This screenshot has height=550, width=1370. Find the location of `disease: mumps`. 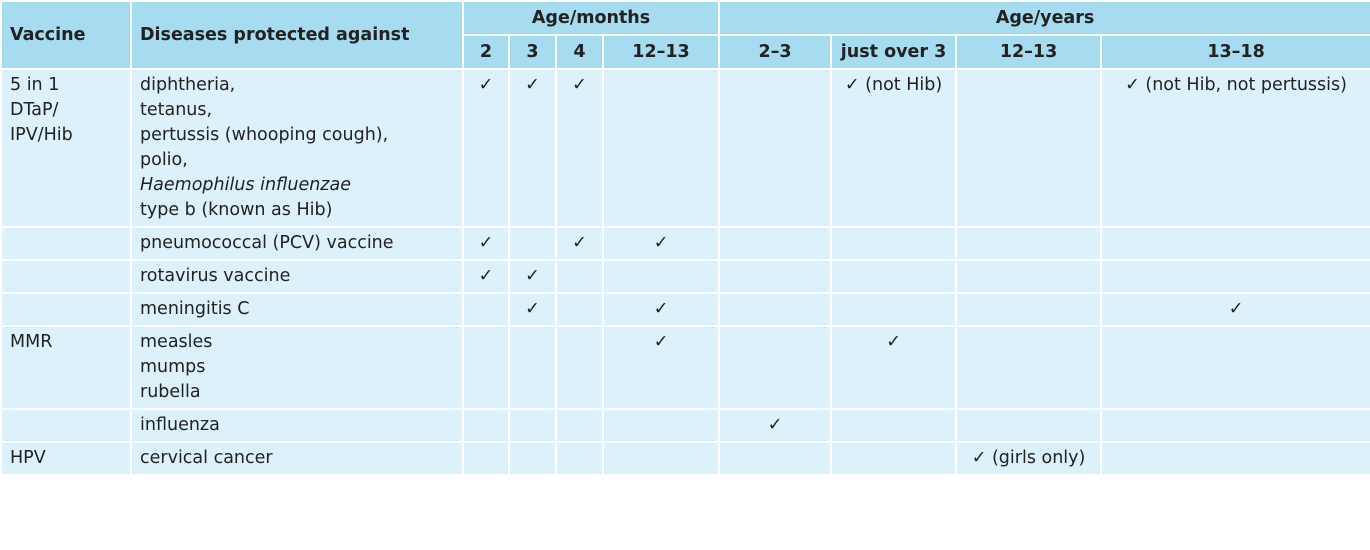

disease: mumps is located at coordinates (173, 367).